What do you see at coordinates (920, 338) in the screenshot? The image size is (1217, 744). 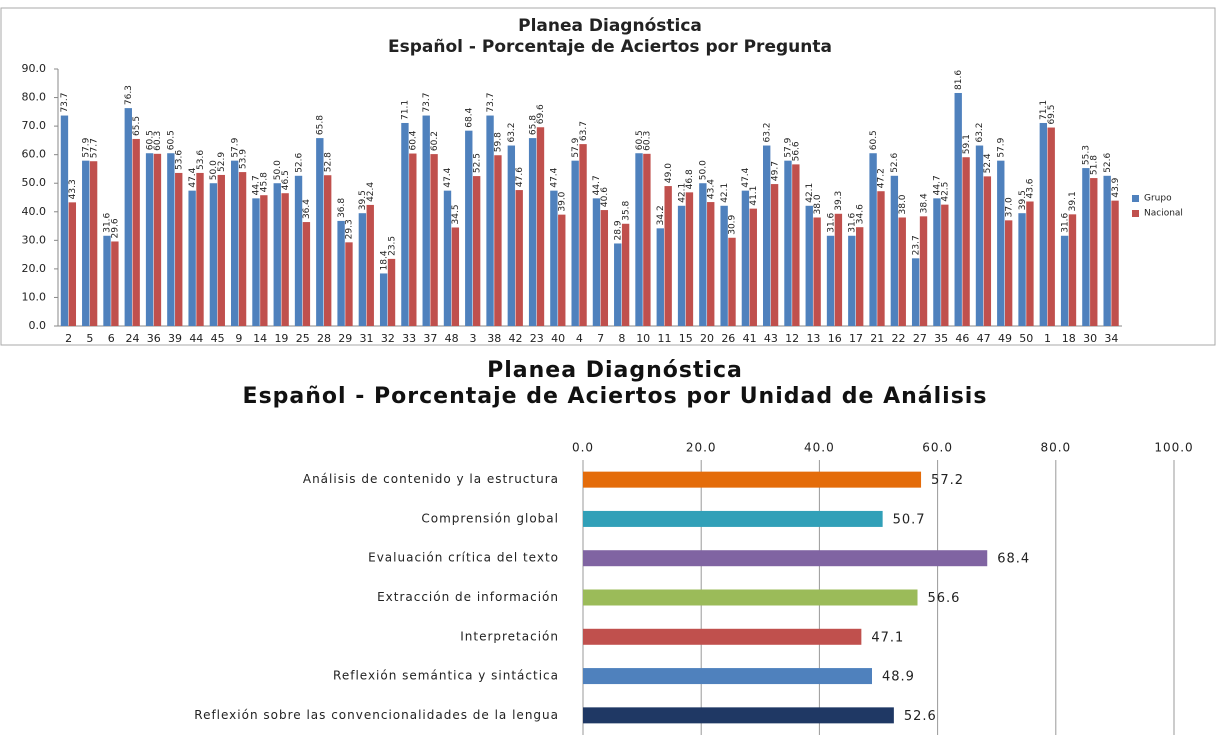 I see `x-tick-label: 27` at bounding box center [920, 338].